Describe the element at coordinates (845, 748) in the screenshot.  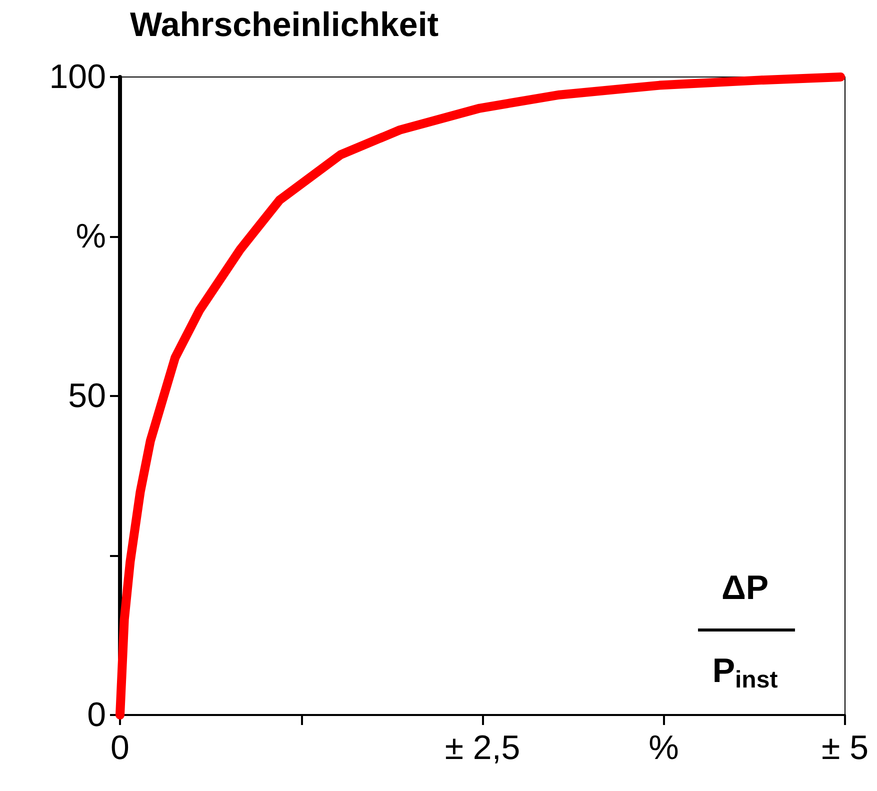
I see `x-tick-label: ± 5` at that location.